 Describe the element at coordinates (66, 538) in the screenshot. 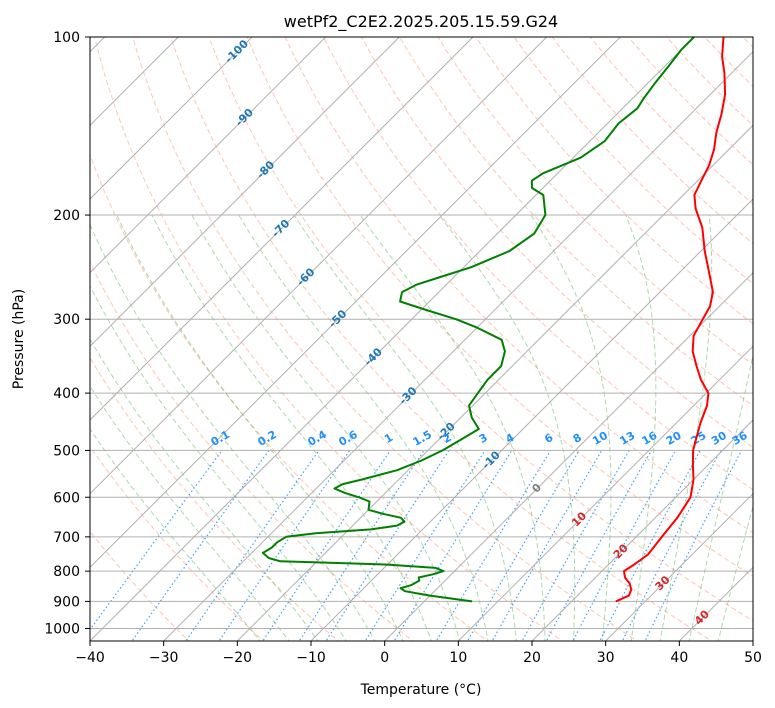

I see `y-tick-label: 700` at that location.